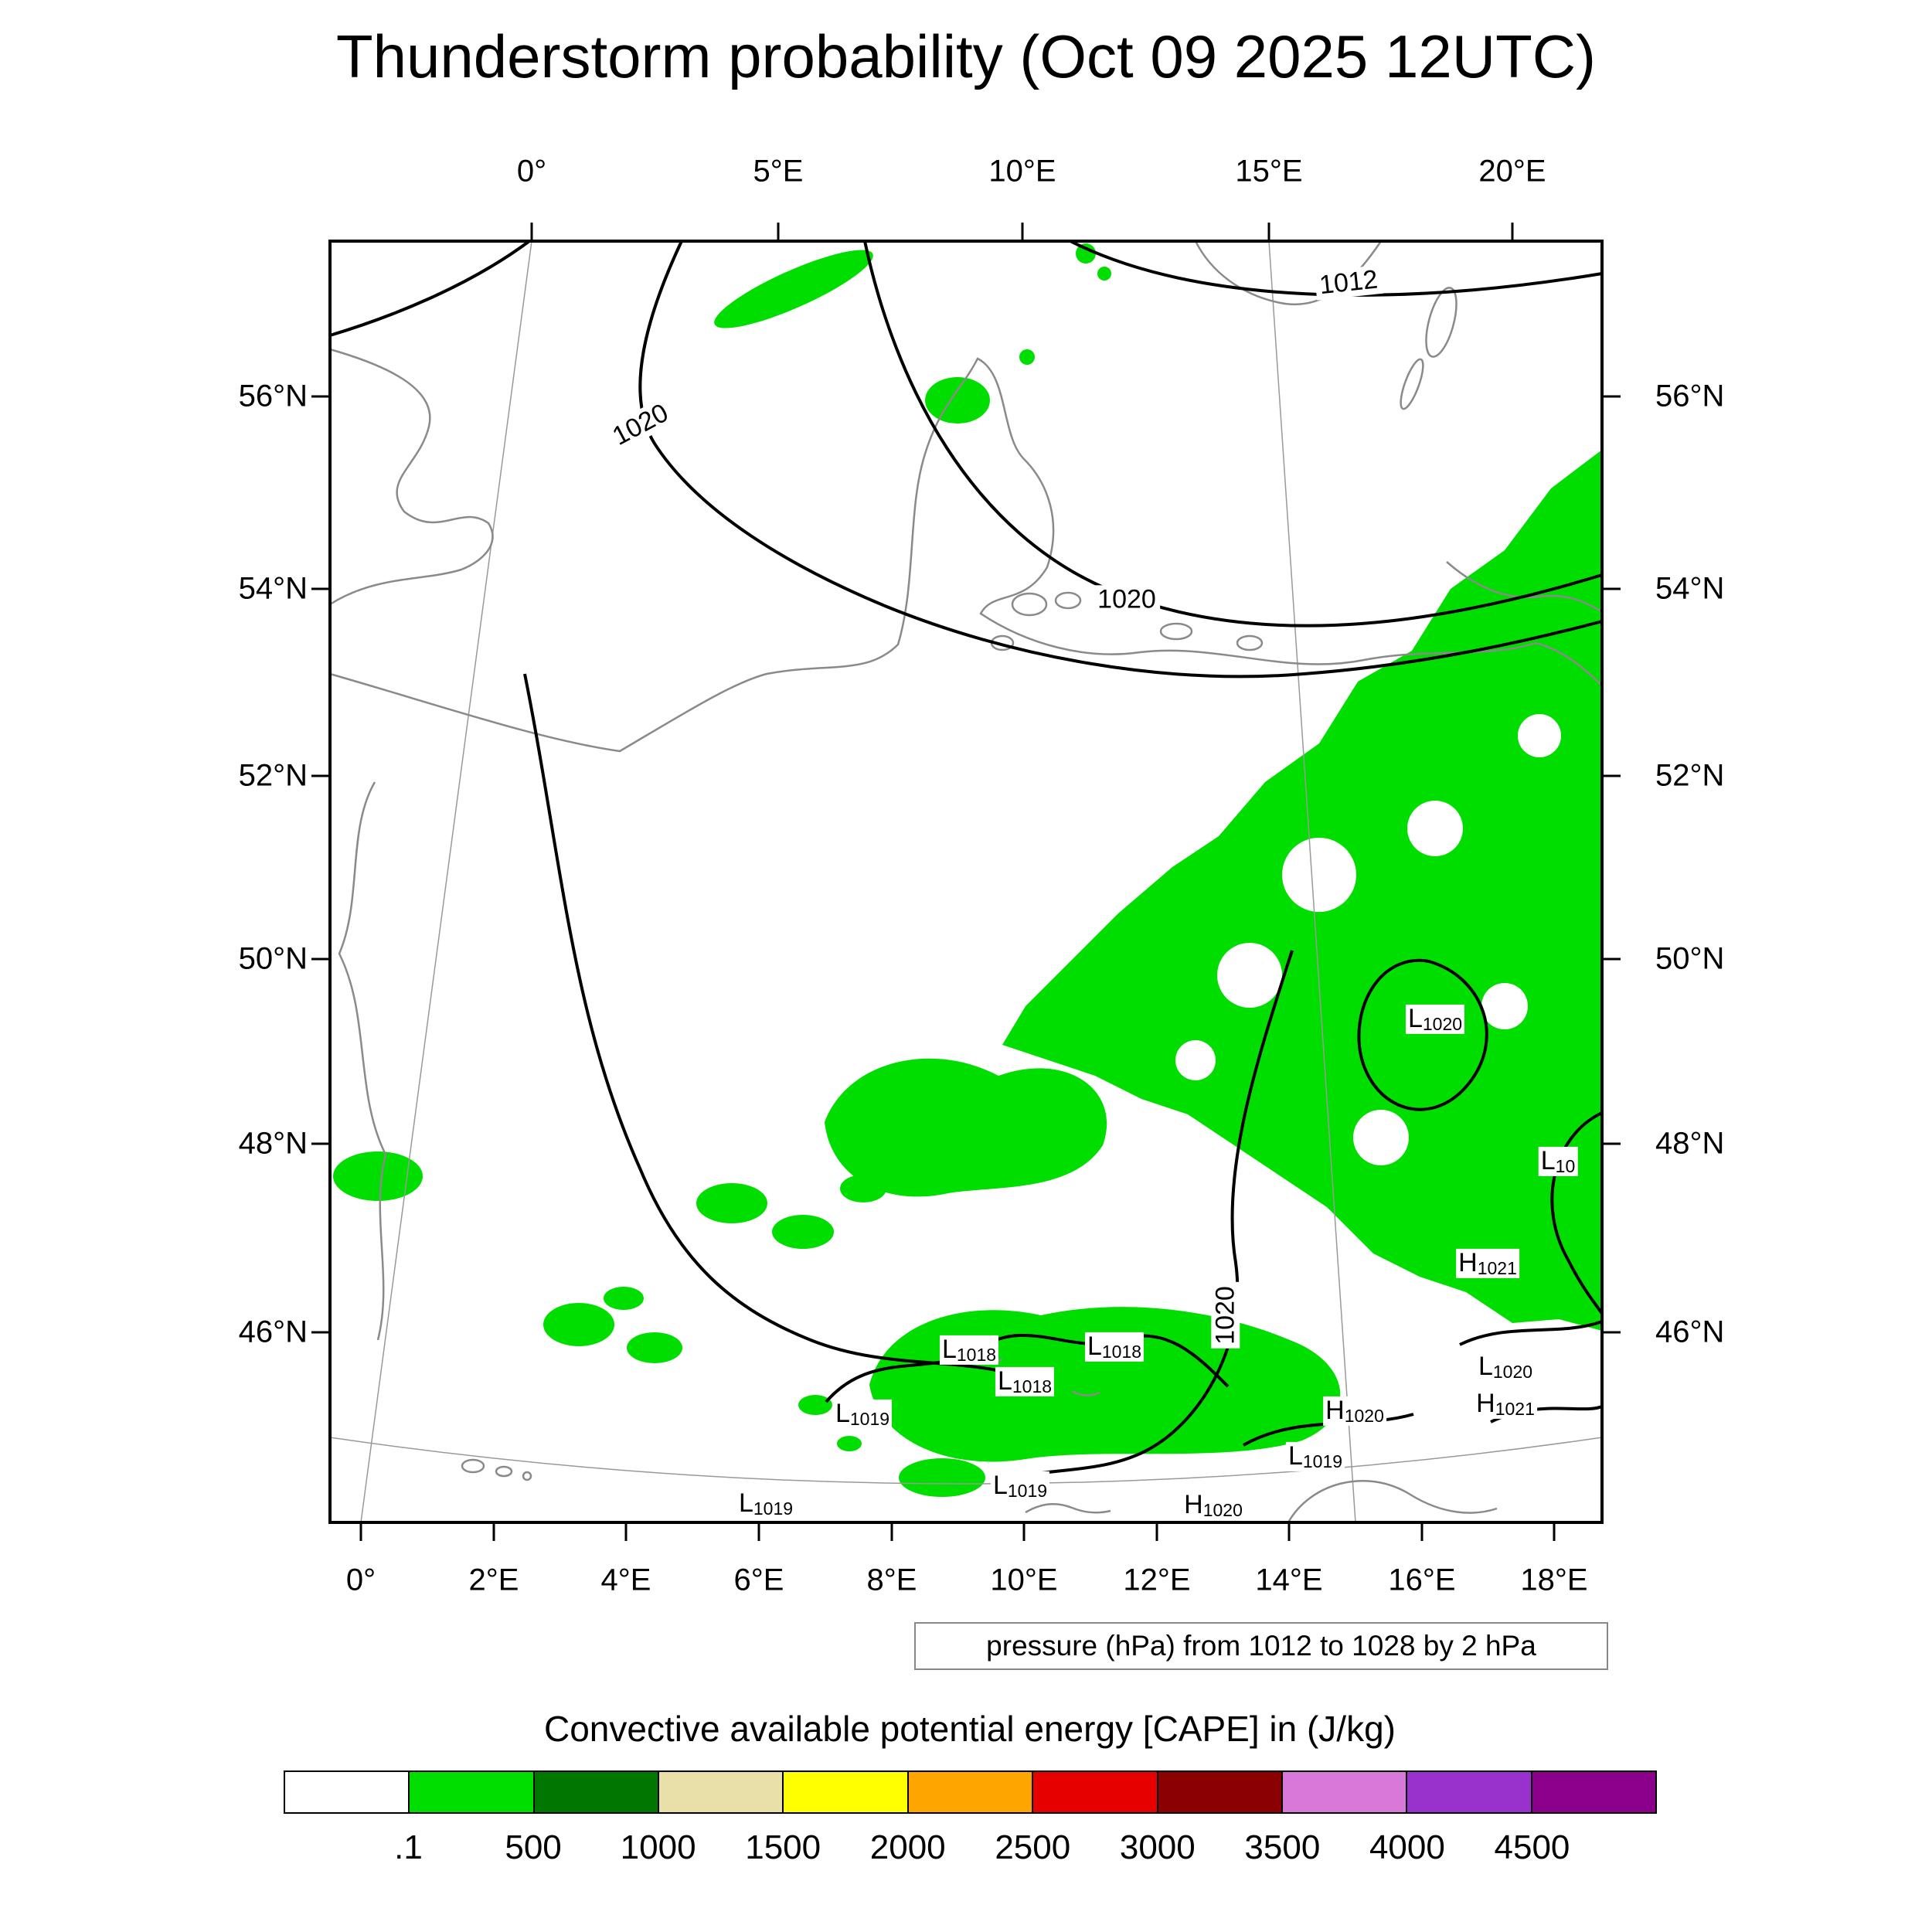 The height and width of the screenshot is (1932, 1932). I want to click on colorbar-tick-label: 2000, so click(907, 1847).